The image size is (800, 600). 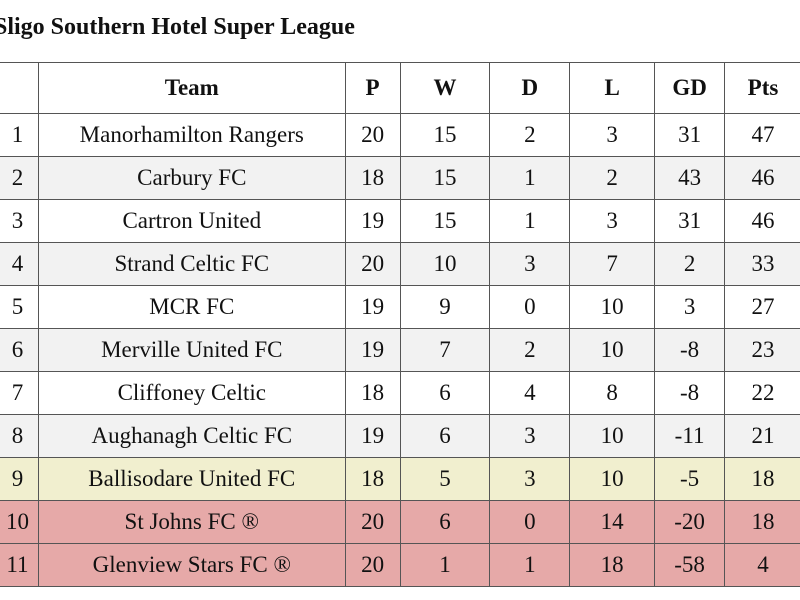 What do you see at coordinates (690, 522) in the screenshot?
I see `stat-cell: -20` at bounding box center [690, 522].